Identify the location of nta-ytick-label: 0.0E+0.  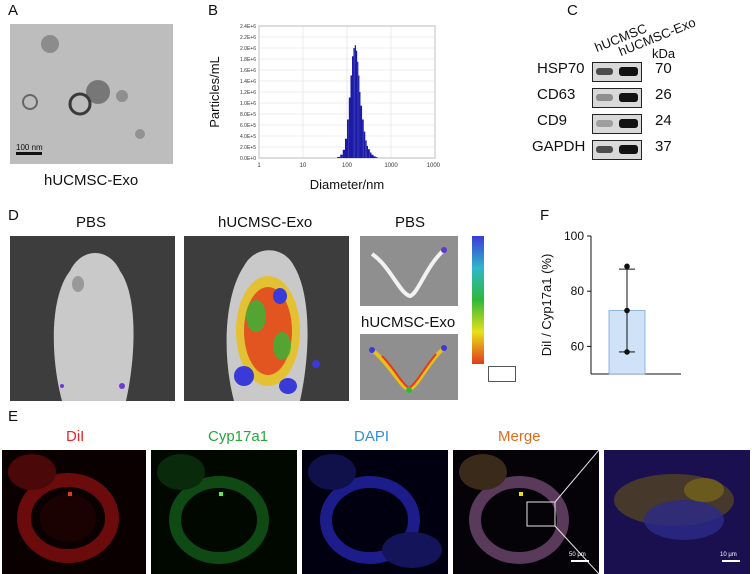
(248, 159).